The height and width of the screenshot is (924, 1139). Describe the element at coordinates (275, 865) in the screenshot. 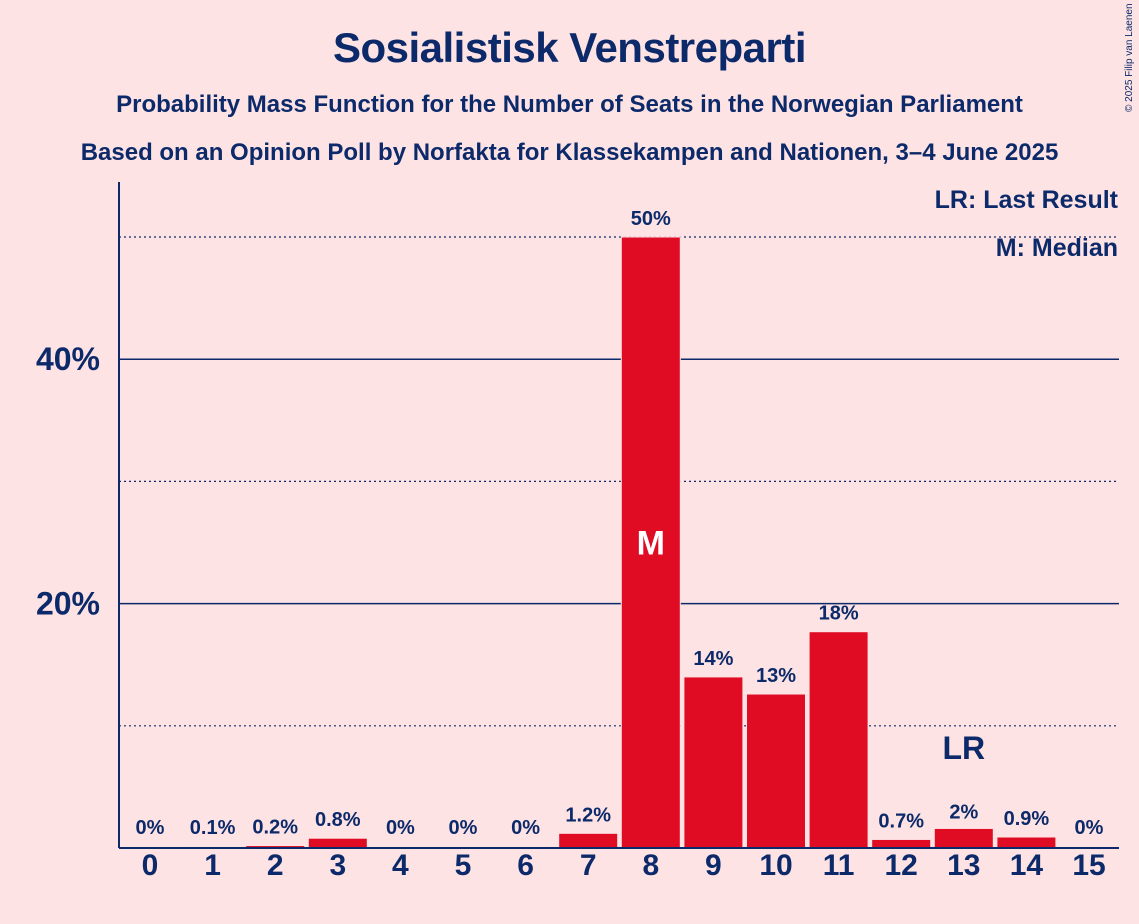

I see `x-tick-label: 2` at that location.